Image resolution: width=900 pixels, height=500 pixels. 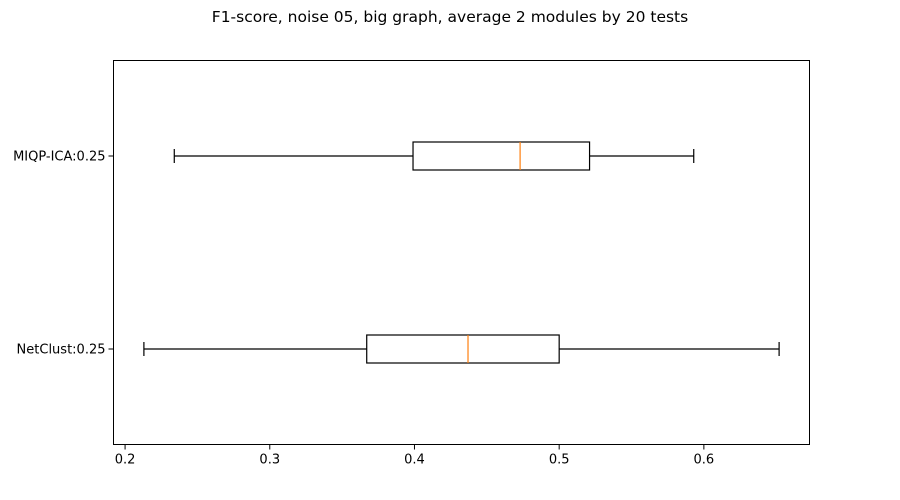 I want to click on x-tick-label: 0.6, so click(x=704, y=460).